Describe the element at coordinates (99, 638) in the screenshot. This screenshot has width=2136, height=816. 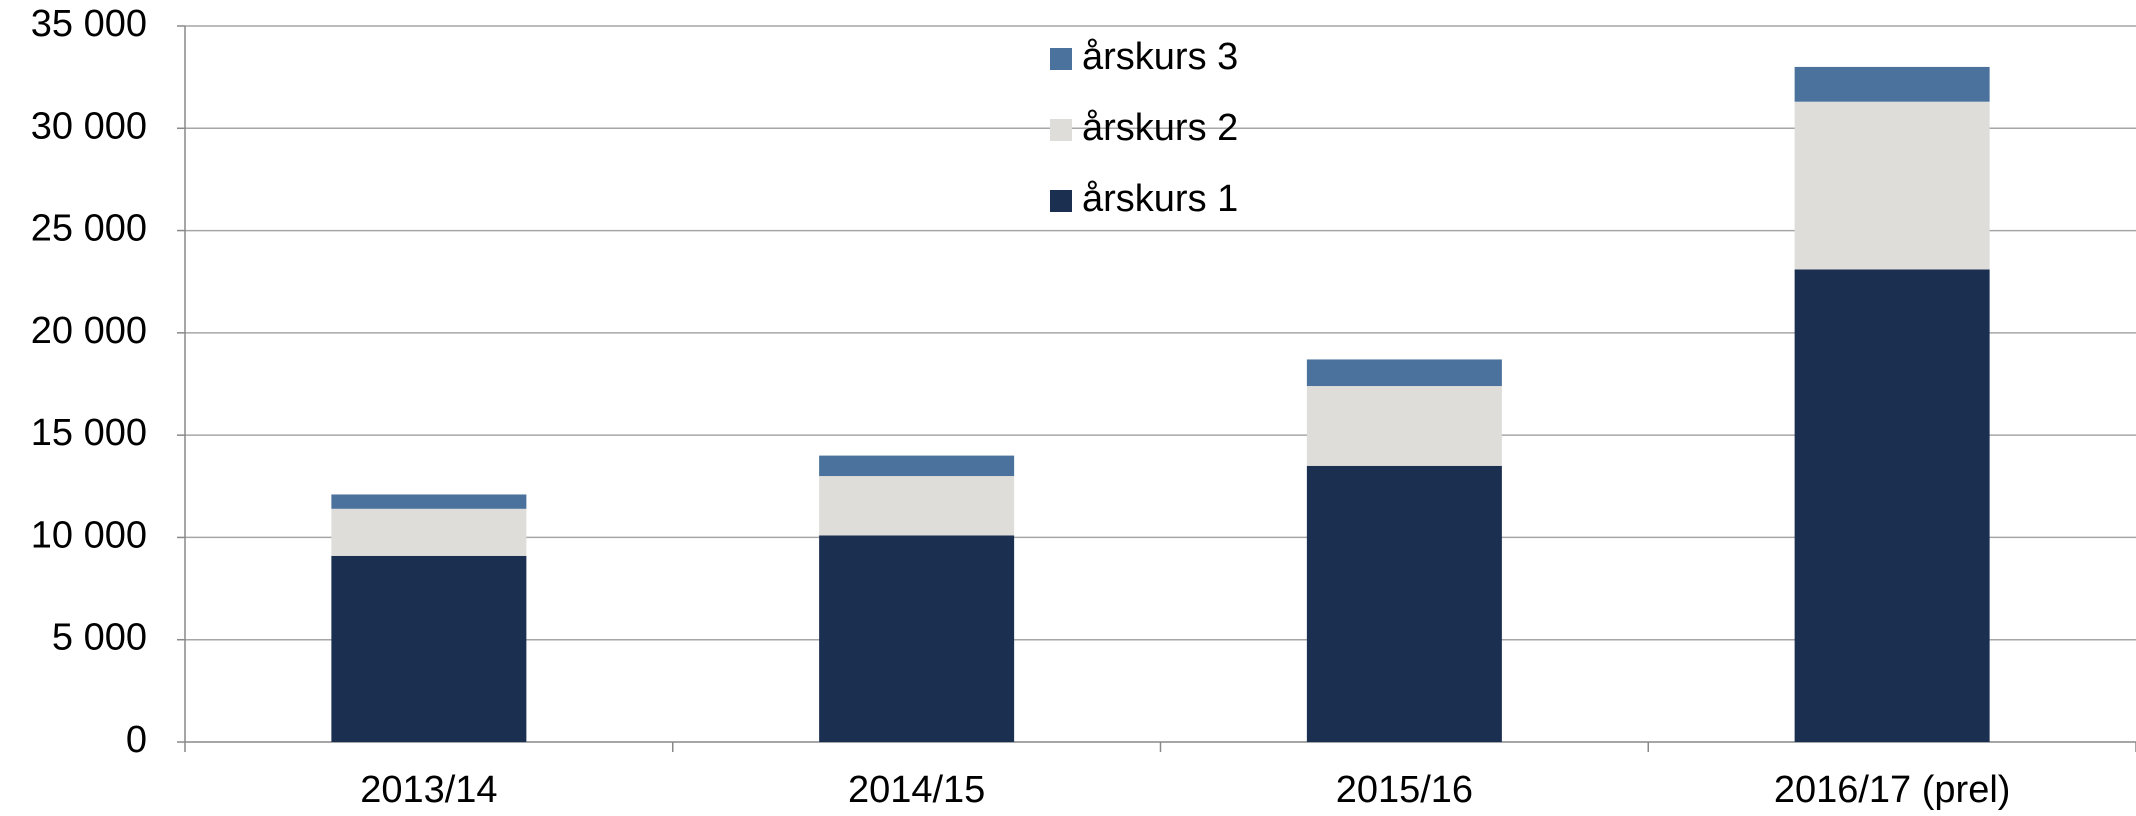
I see `y-tick-label: 5 000` at that location.